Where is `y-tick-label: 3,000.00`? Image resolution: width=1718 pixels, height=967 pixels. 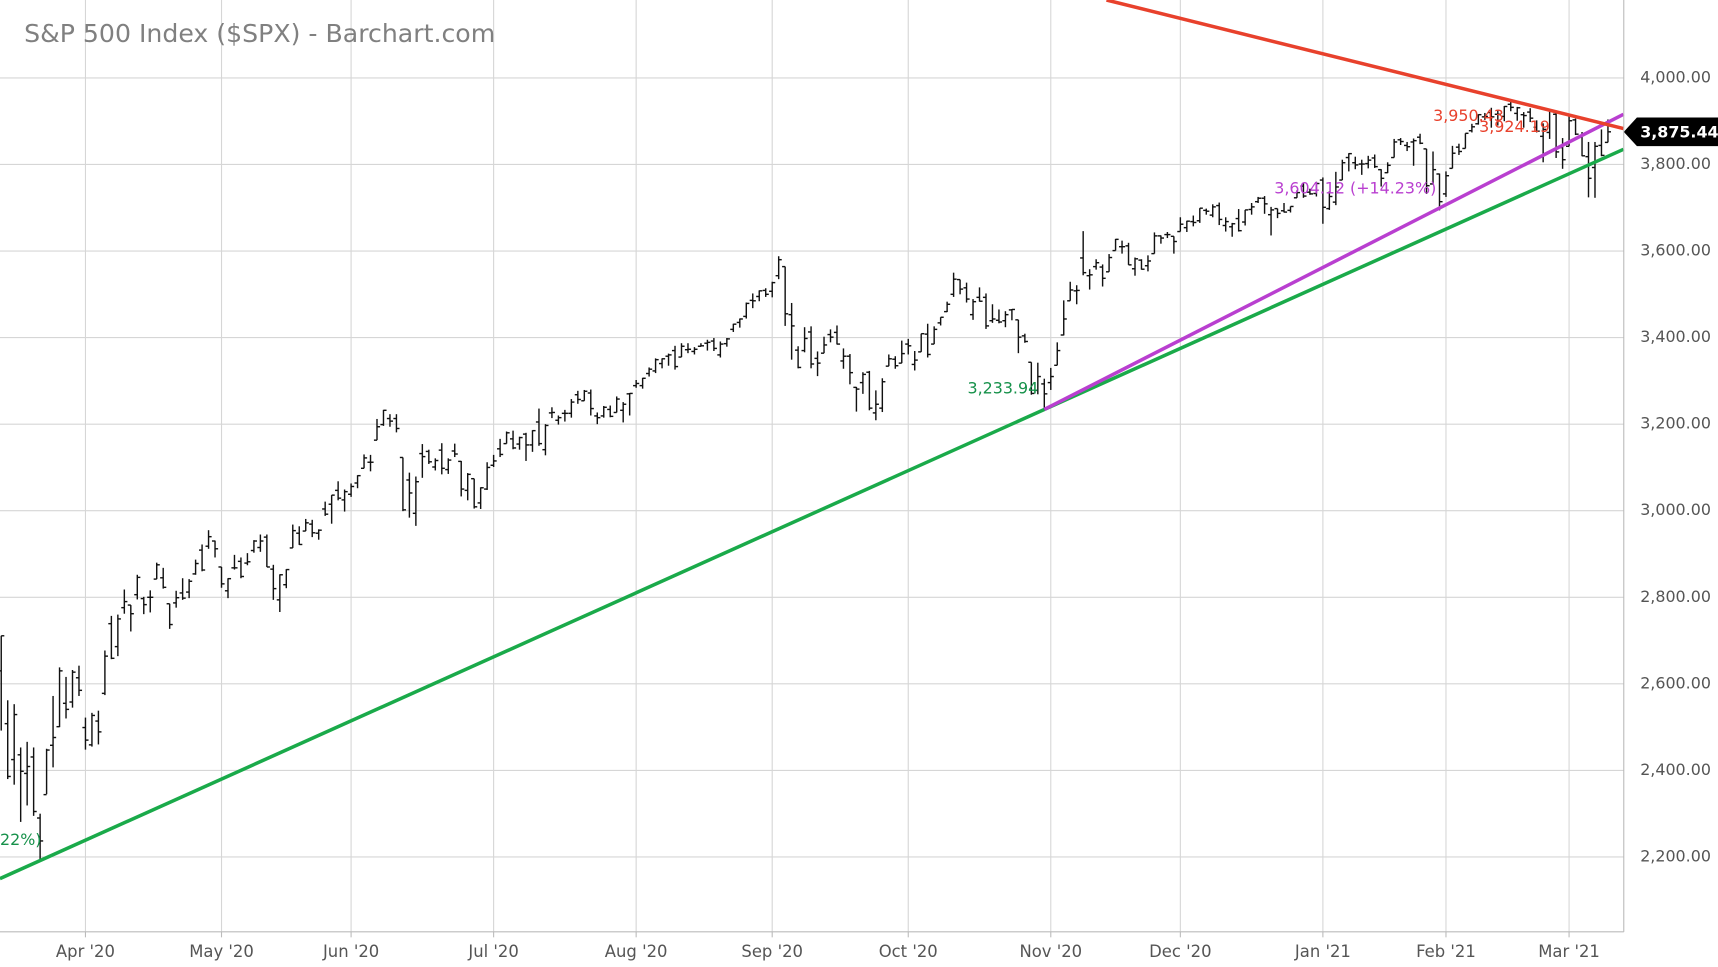
y-tick-label: 3,000.00 is located at coordinates (1675, 509).